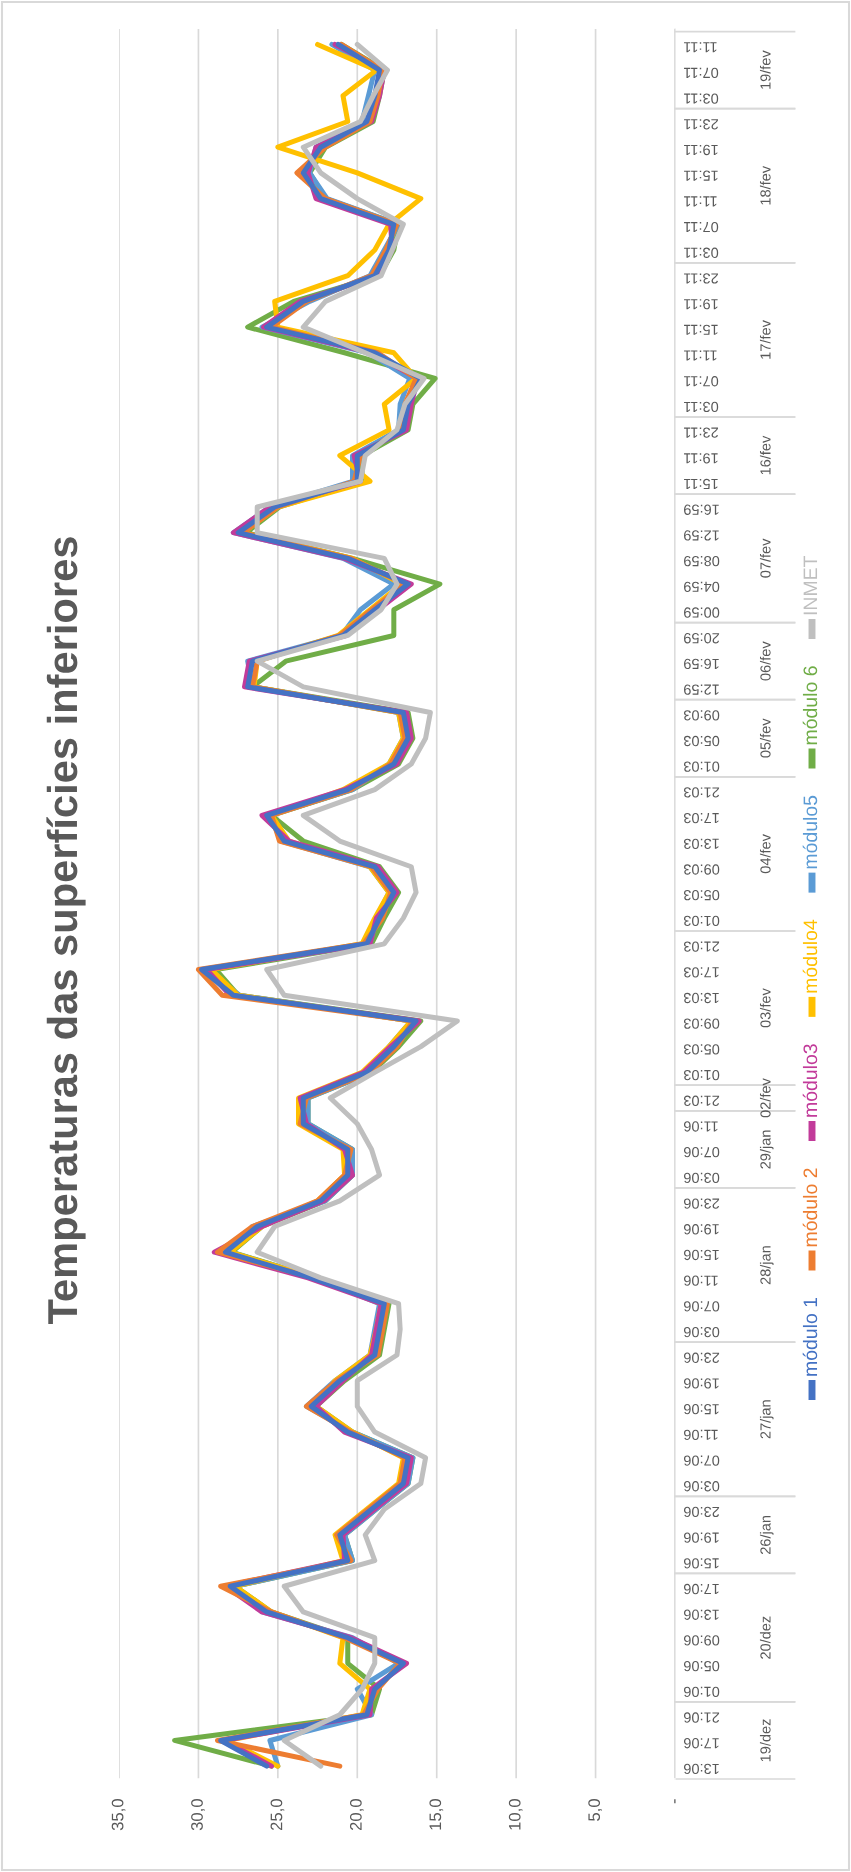  Describe the element at coordinates (765, 69) in the screenshot. I see `text: 19/fev` at that location.